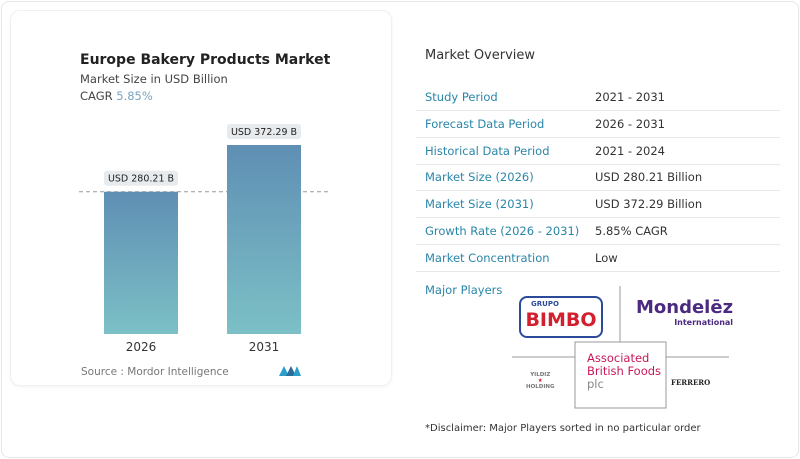 The image size is (800, 459). Describe the element at coordinates (561, 317) in the screenshot. I see `logo-bimbo: GRUPO BIMBO` at that location.